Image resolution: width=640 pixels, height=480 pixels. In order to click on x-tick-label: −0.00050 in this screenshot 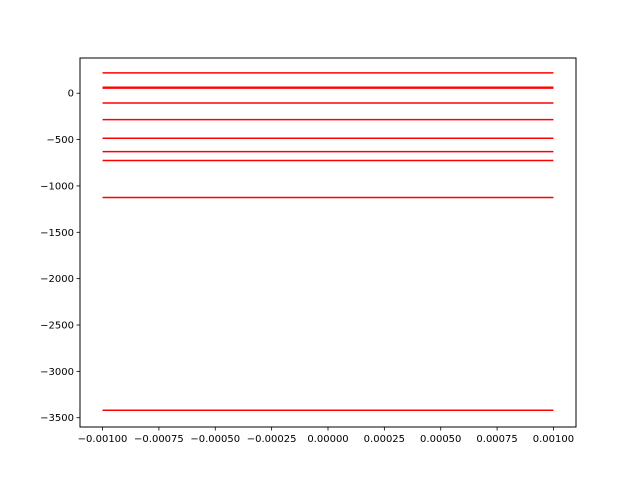, I will do `click(215, 439)`.